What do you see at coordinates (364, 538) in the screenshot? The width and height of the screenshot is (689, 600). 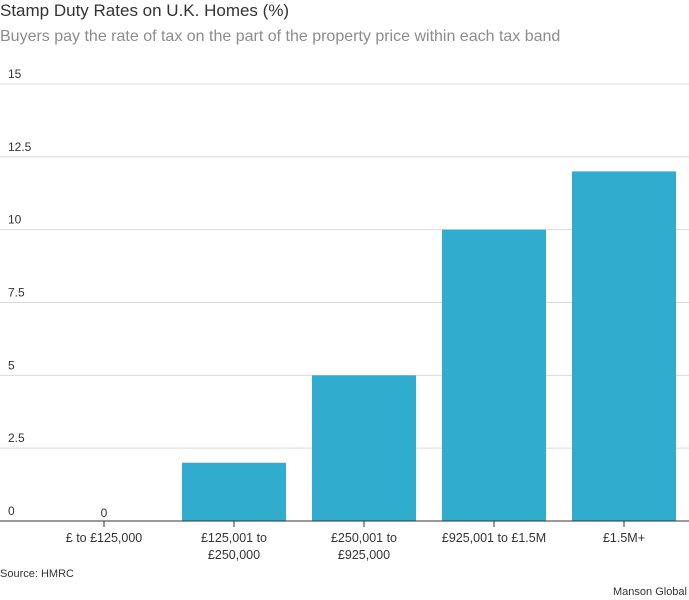 I see `x-tick-label: £250,001 to` at bounding box center [364, 538].